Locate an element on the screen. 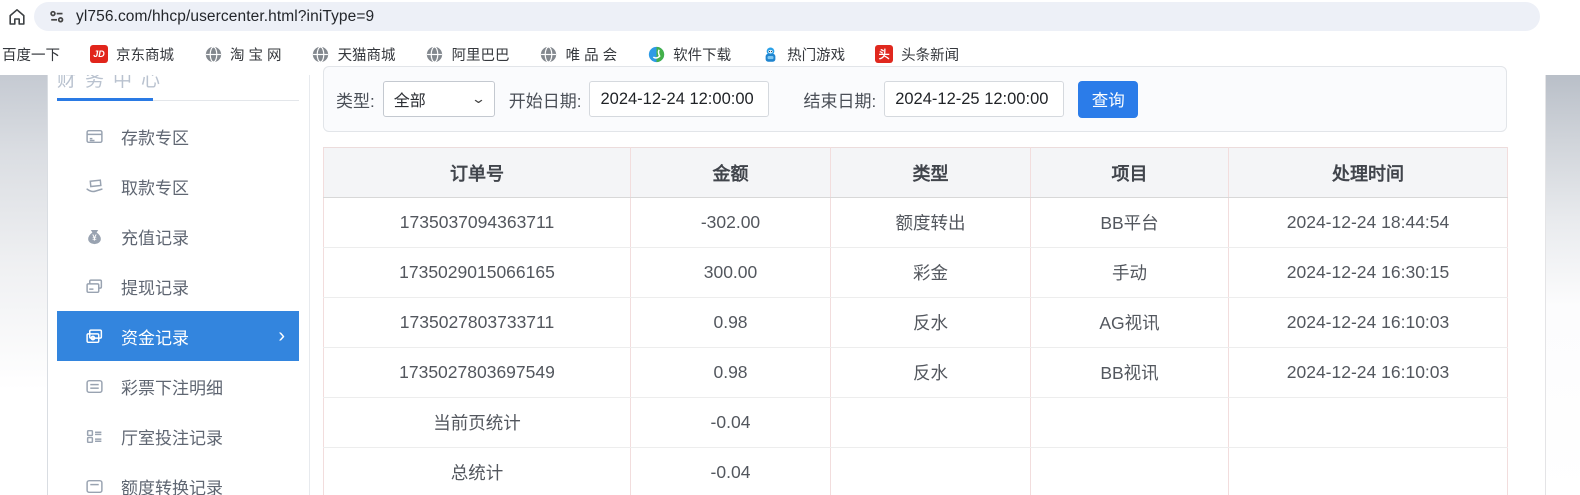 This screenshot has height=495, width=1580. sidebar-item-withdrawal-records: 提现记录 is located at coordinates (178, 286).